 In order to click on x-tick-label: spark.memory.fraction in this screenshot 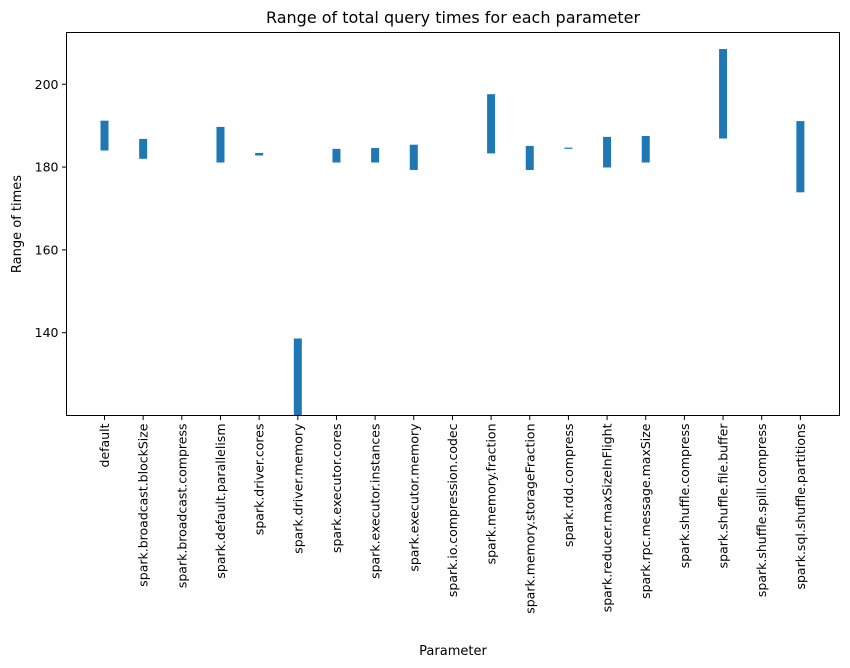, I will do `click(491, 494)`.